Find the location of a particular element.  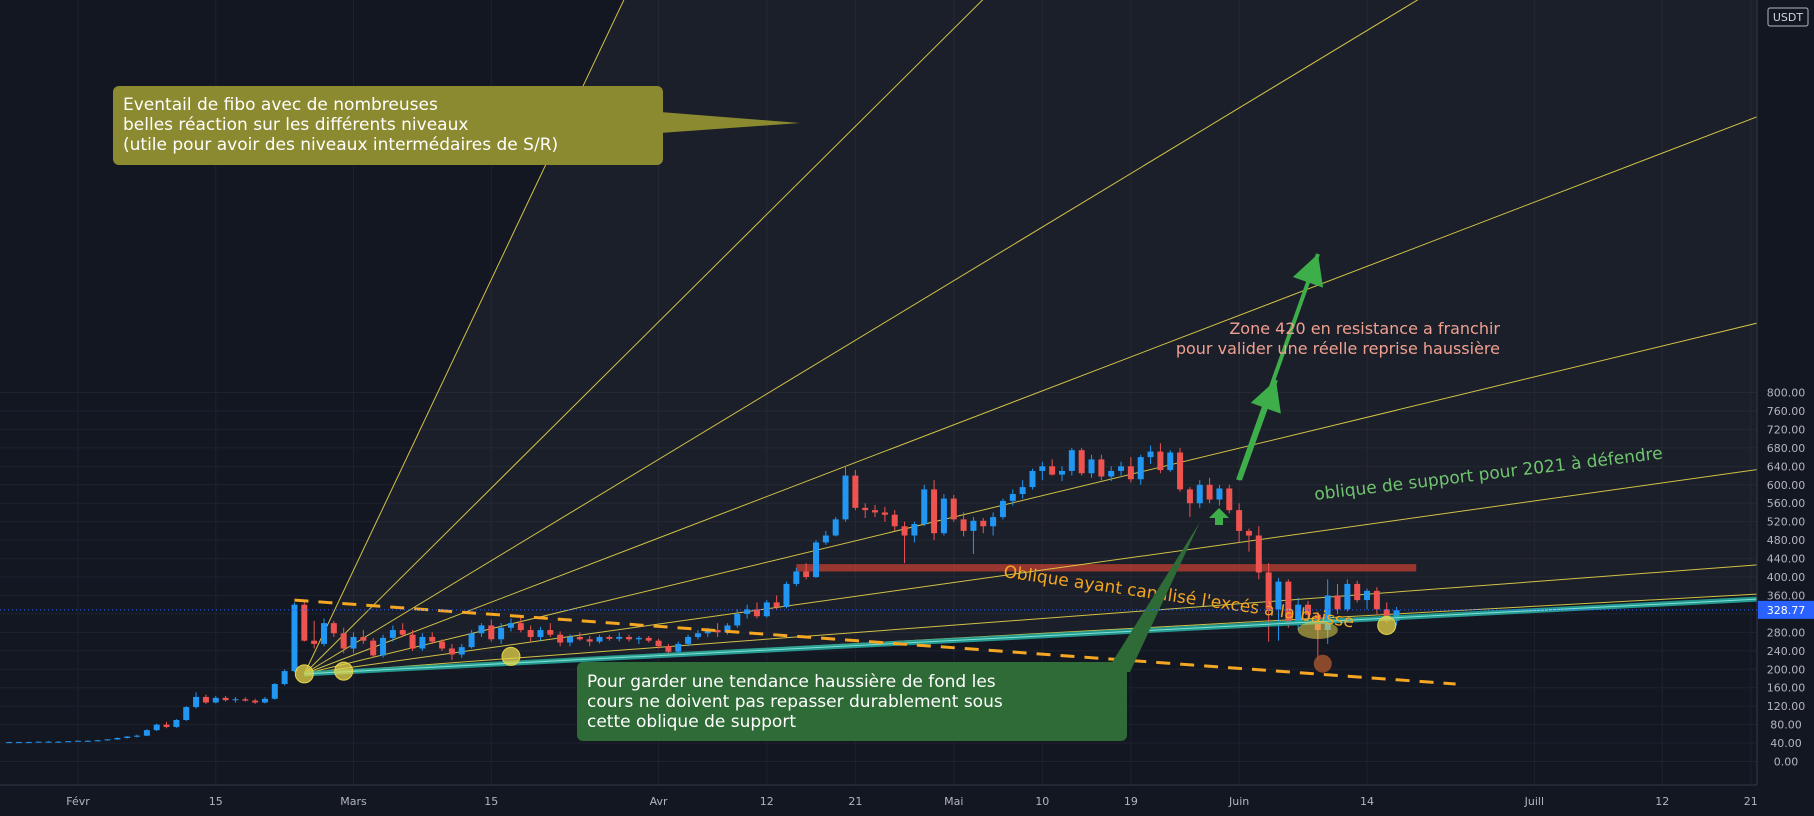

price-axis is located at coordinates (1785, 392).